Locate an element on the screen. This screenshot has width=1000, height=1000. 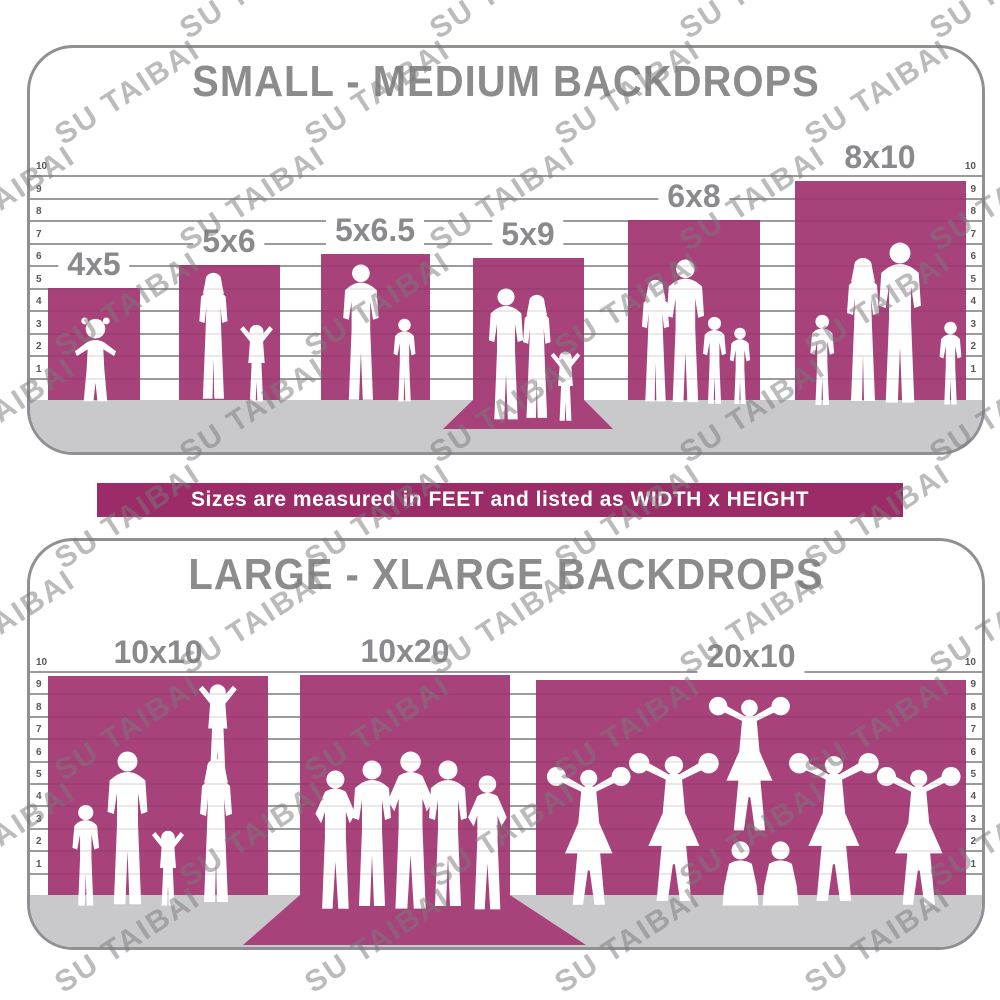
size-label-4x5: 4x5 is located at coordinates (94, 264).